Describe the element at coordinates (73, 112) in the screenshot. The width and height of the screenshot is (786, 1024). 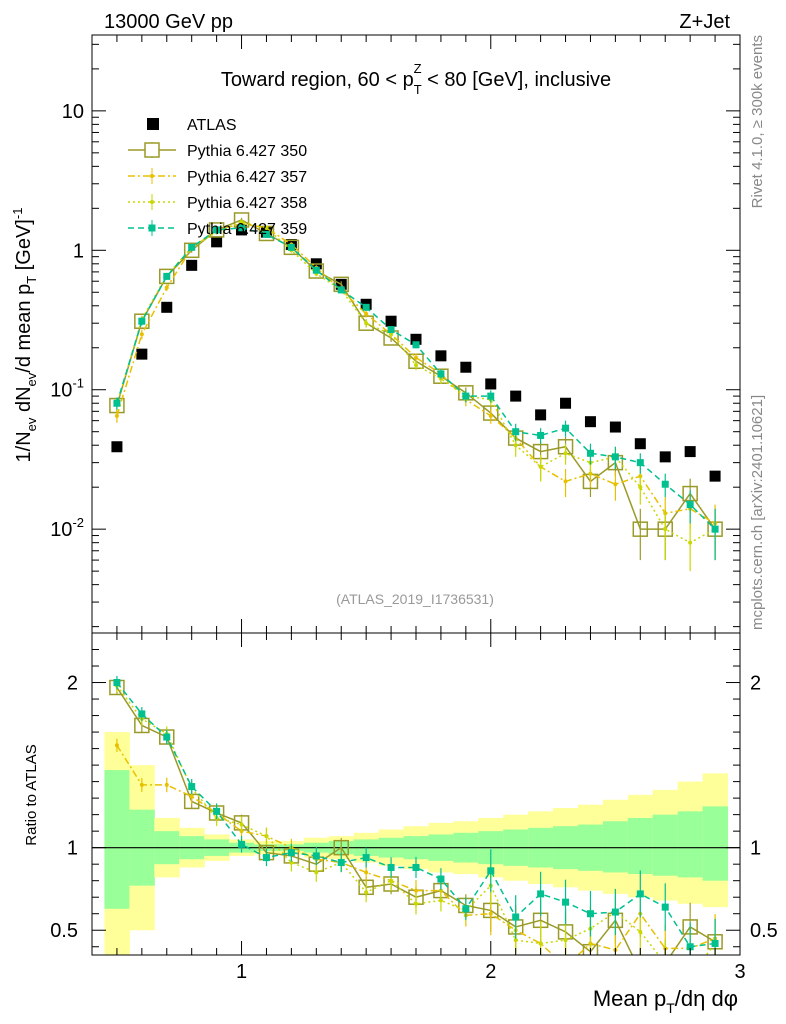
I see `y-tick-label: 10` at that location.